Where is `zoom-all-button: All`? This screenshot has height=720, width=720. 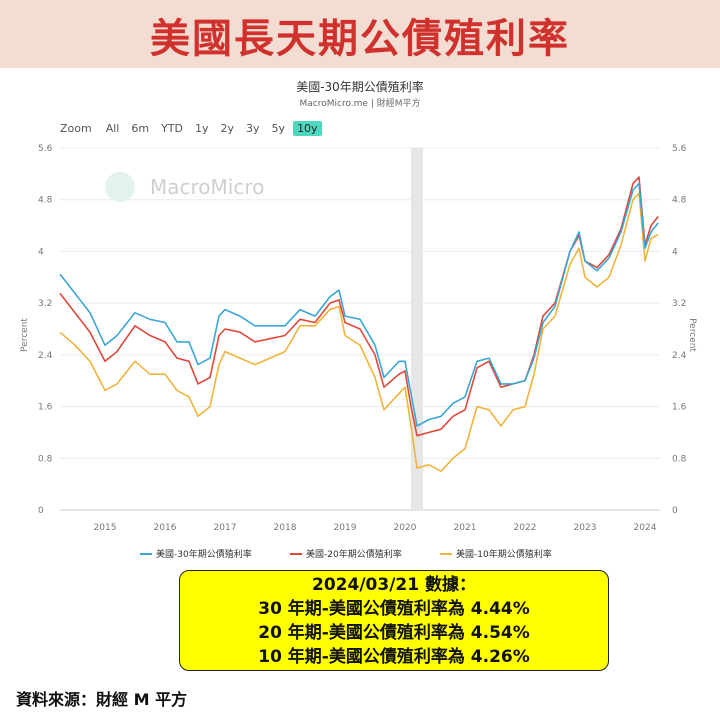 zoom-all-button: All is located at coordinates (112, 128).